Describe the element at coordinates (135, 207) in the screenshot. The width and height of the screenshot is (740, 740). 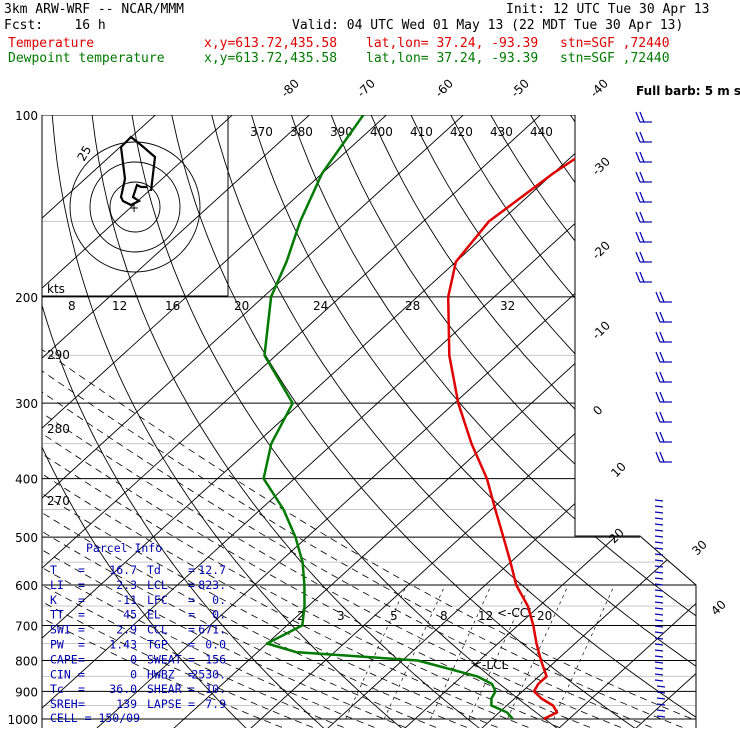
I see `hodograph-ring` at that location.